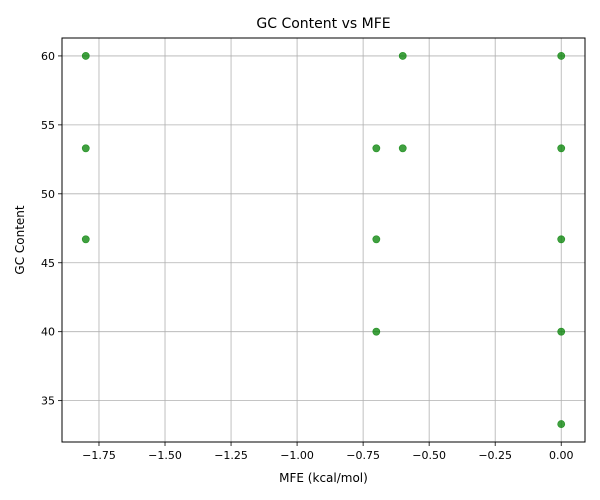 The width and height of the screenshot is (600, 500). I want to click on x-tick-label: −0.50, so click(429, 455).